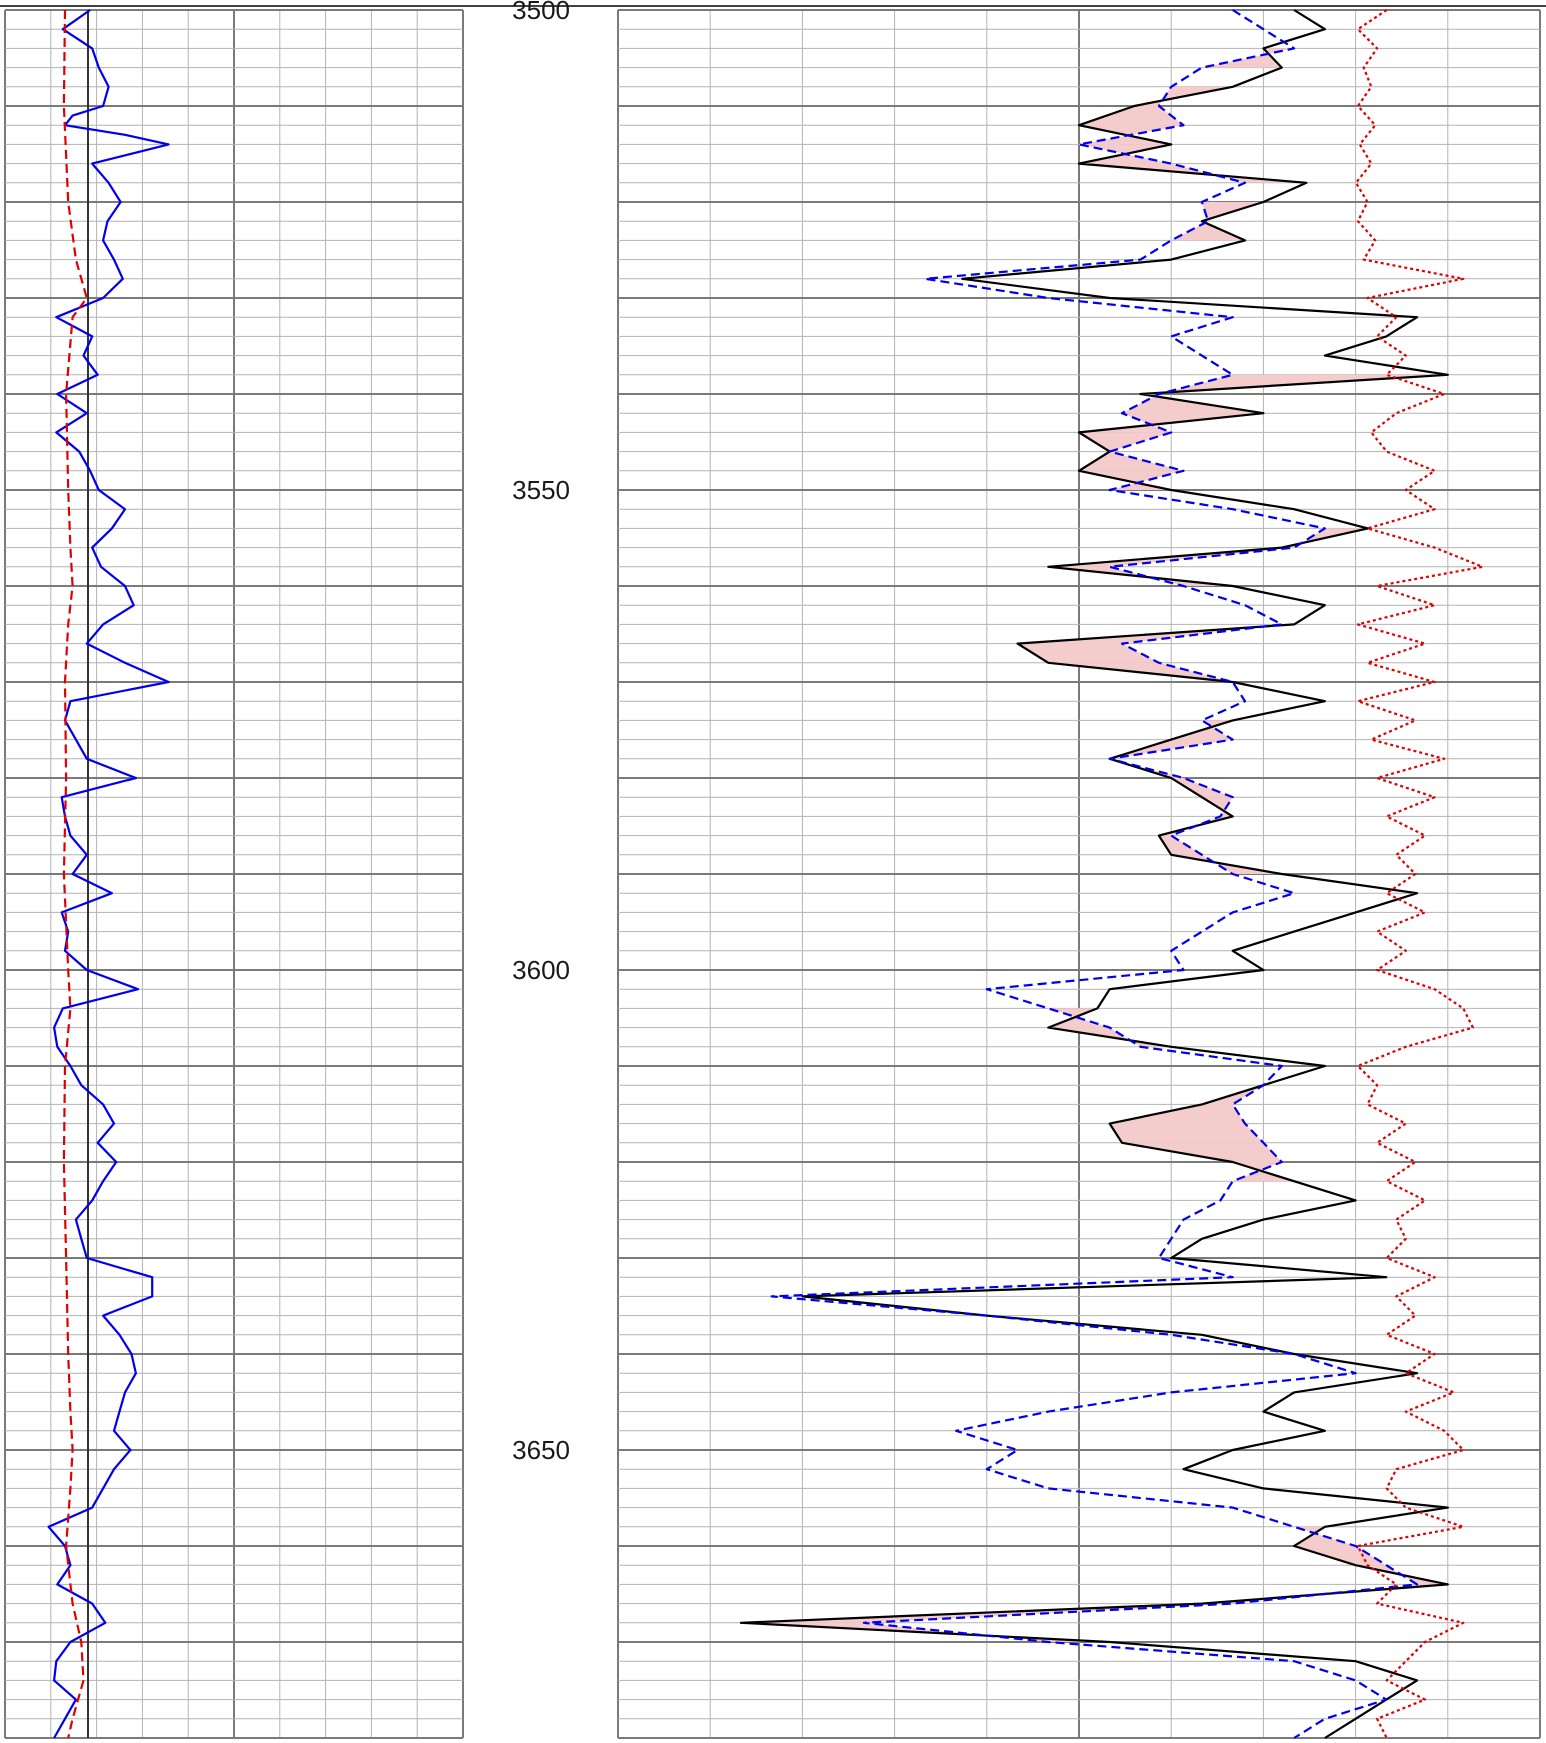 The image size is (1546, 1743). Describe the element at coordinates (541, 12) in the screenshot. I see `depth-label: 3500` at that location.